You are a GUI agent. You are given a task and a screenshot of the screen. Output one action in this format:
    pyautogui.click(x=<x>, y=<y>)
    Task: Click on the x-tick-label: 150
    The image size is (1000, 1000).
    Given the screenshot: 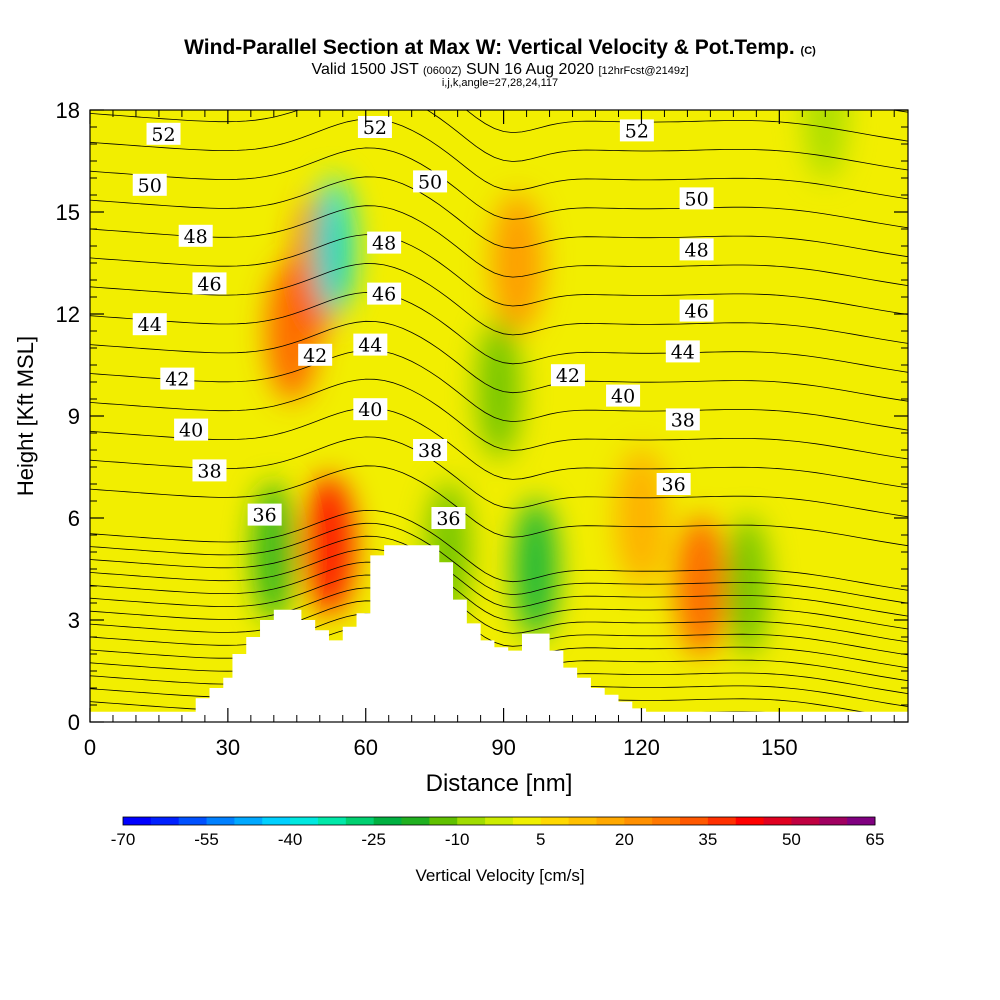 What is the action you would take?
    pyautogui.click(x=779, y=747)
    